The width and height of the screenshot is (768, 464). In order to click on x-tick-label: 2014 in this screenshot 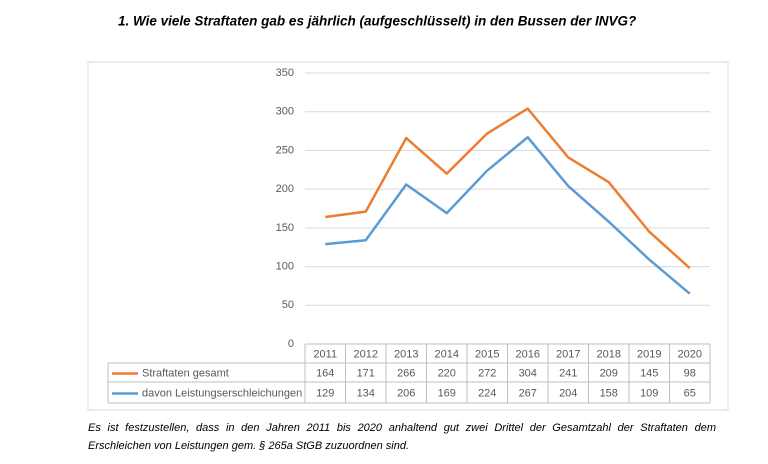, I will do `click(447, 354)`.